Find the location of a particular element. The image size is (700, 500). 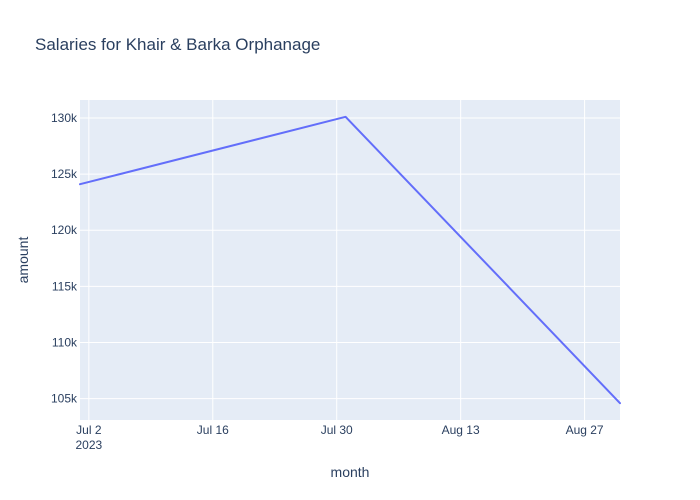

y-tick-label: 120k is located at coordinates (64, 230).